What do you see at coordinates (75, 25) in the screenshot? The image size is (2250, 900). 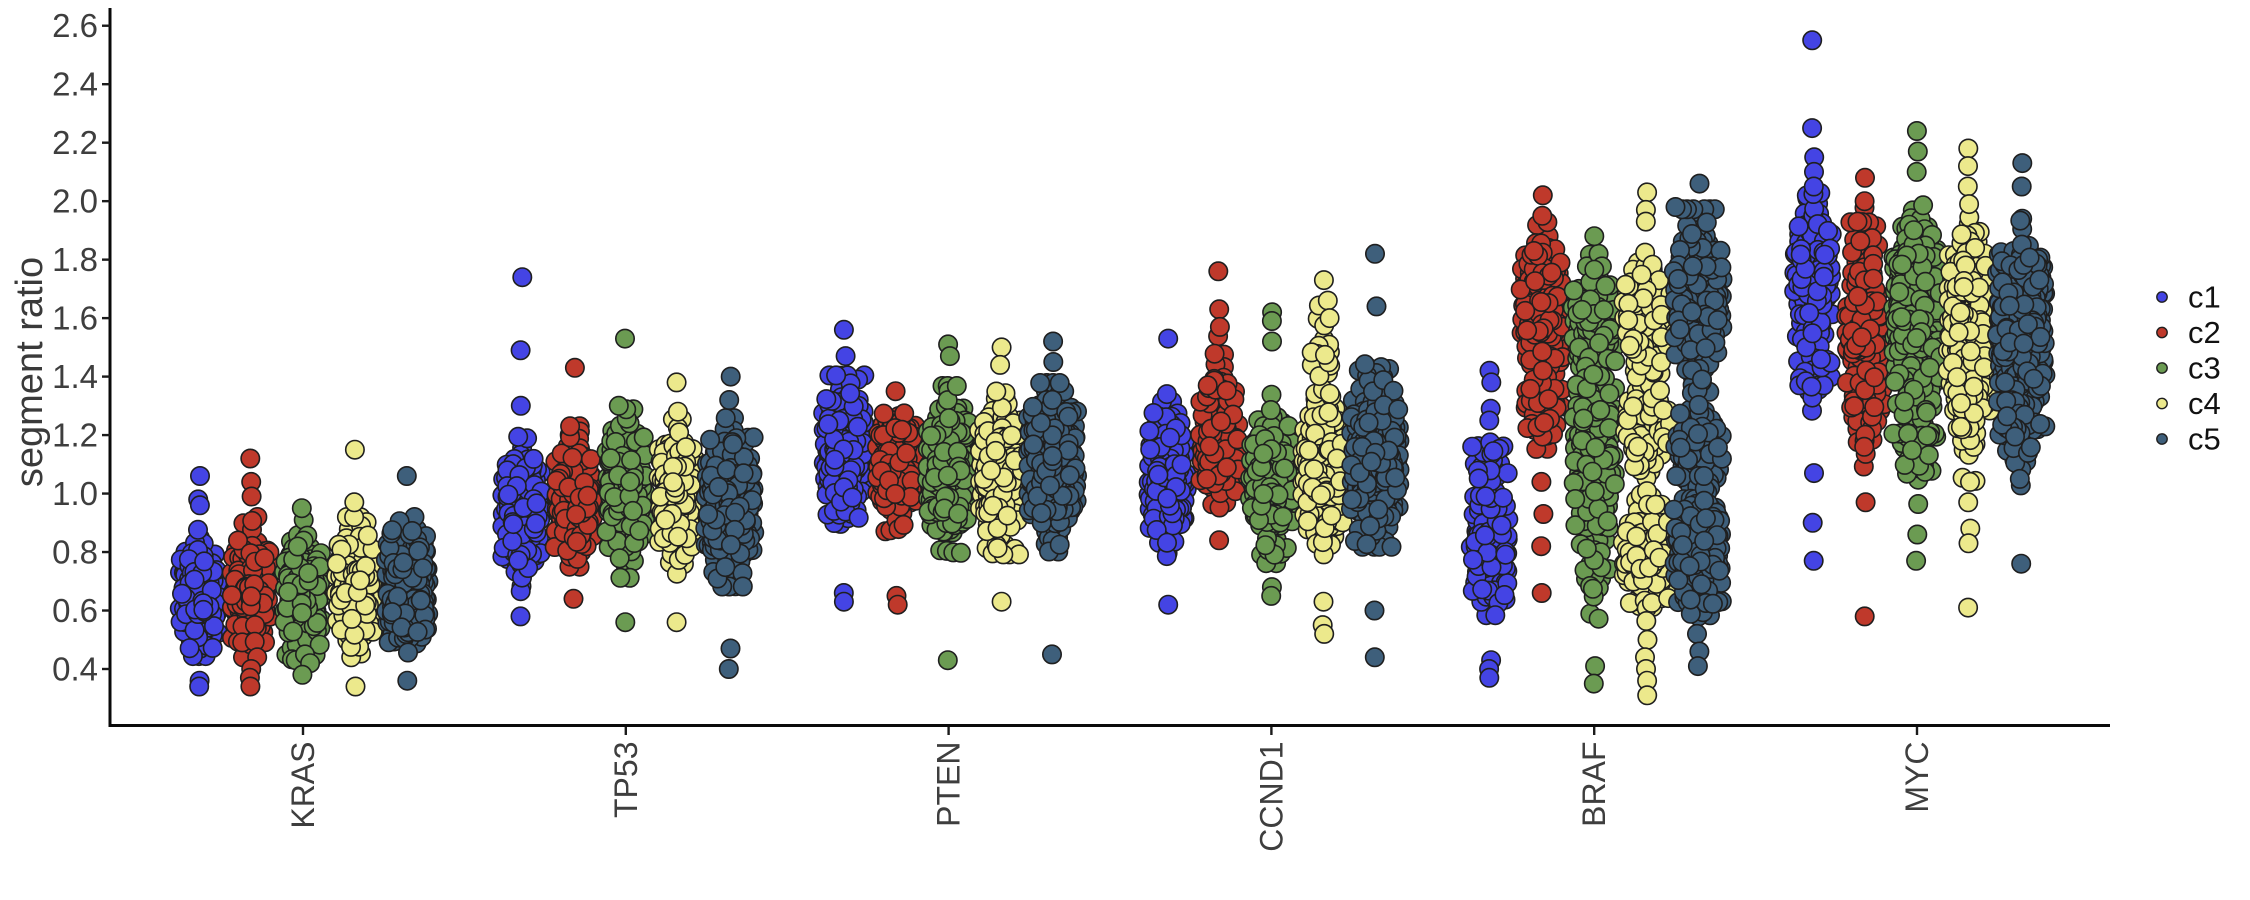 I see `y-tick-label: 2.6` at bounding box center [75, 25].